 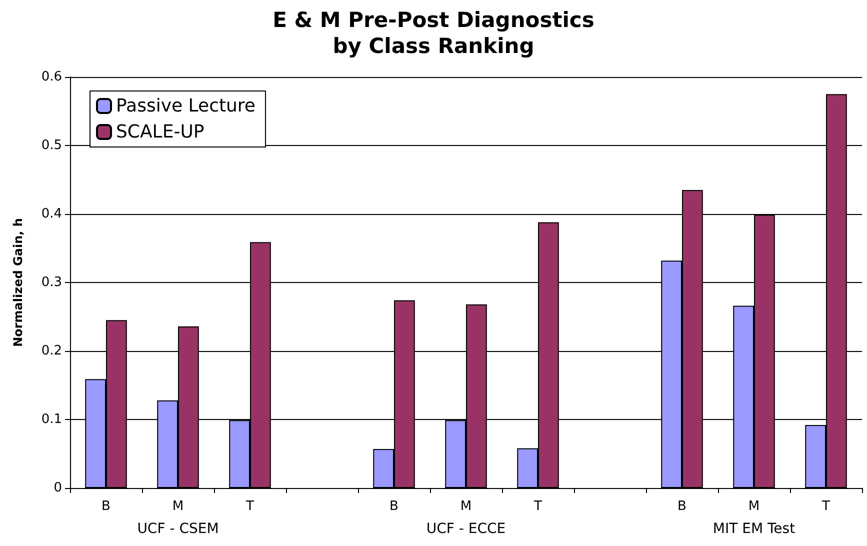 What do you see at coordinates (51, 214) in the screenshot?
I see `y-tick-label: 0.4` at bounding box center [51, 214].